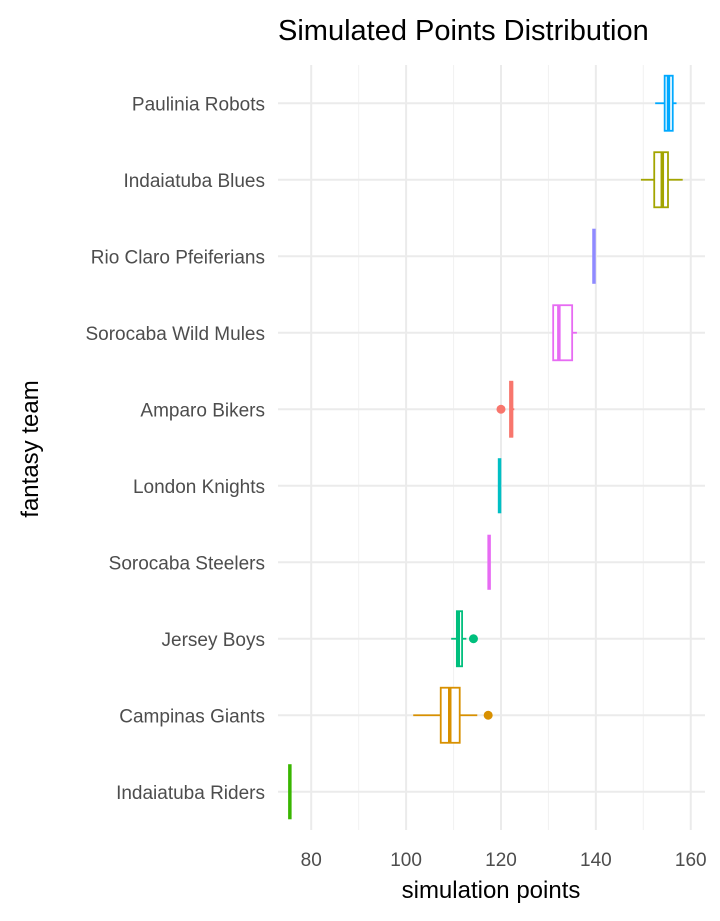 The width and height of the screenshot is (720, 921). Describe the element at coordinates (661, 180) in the screenshot. I see `box-indaiatuba-blues` at that location.